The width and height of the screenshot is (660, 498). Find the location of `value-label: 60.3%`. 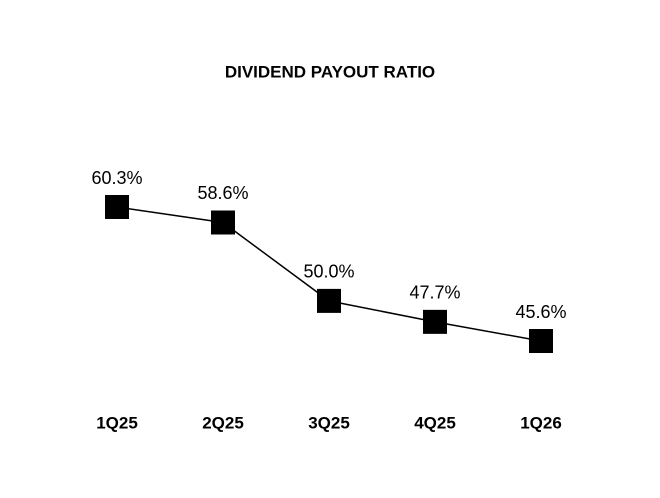

value-label: 60.3% is located at coordinates (116, 178).